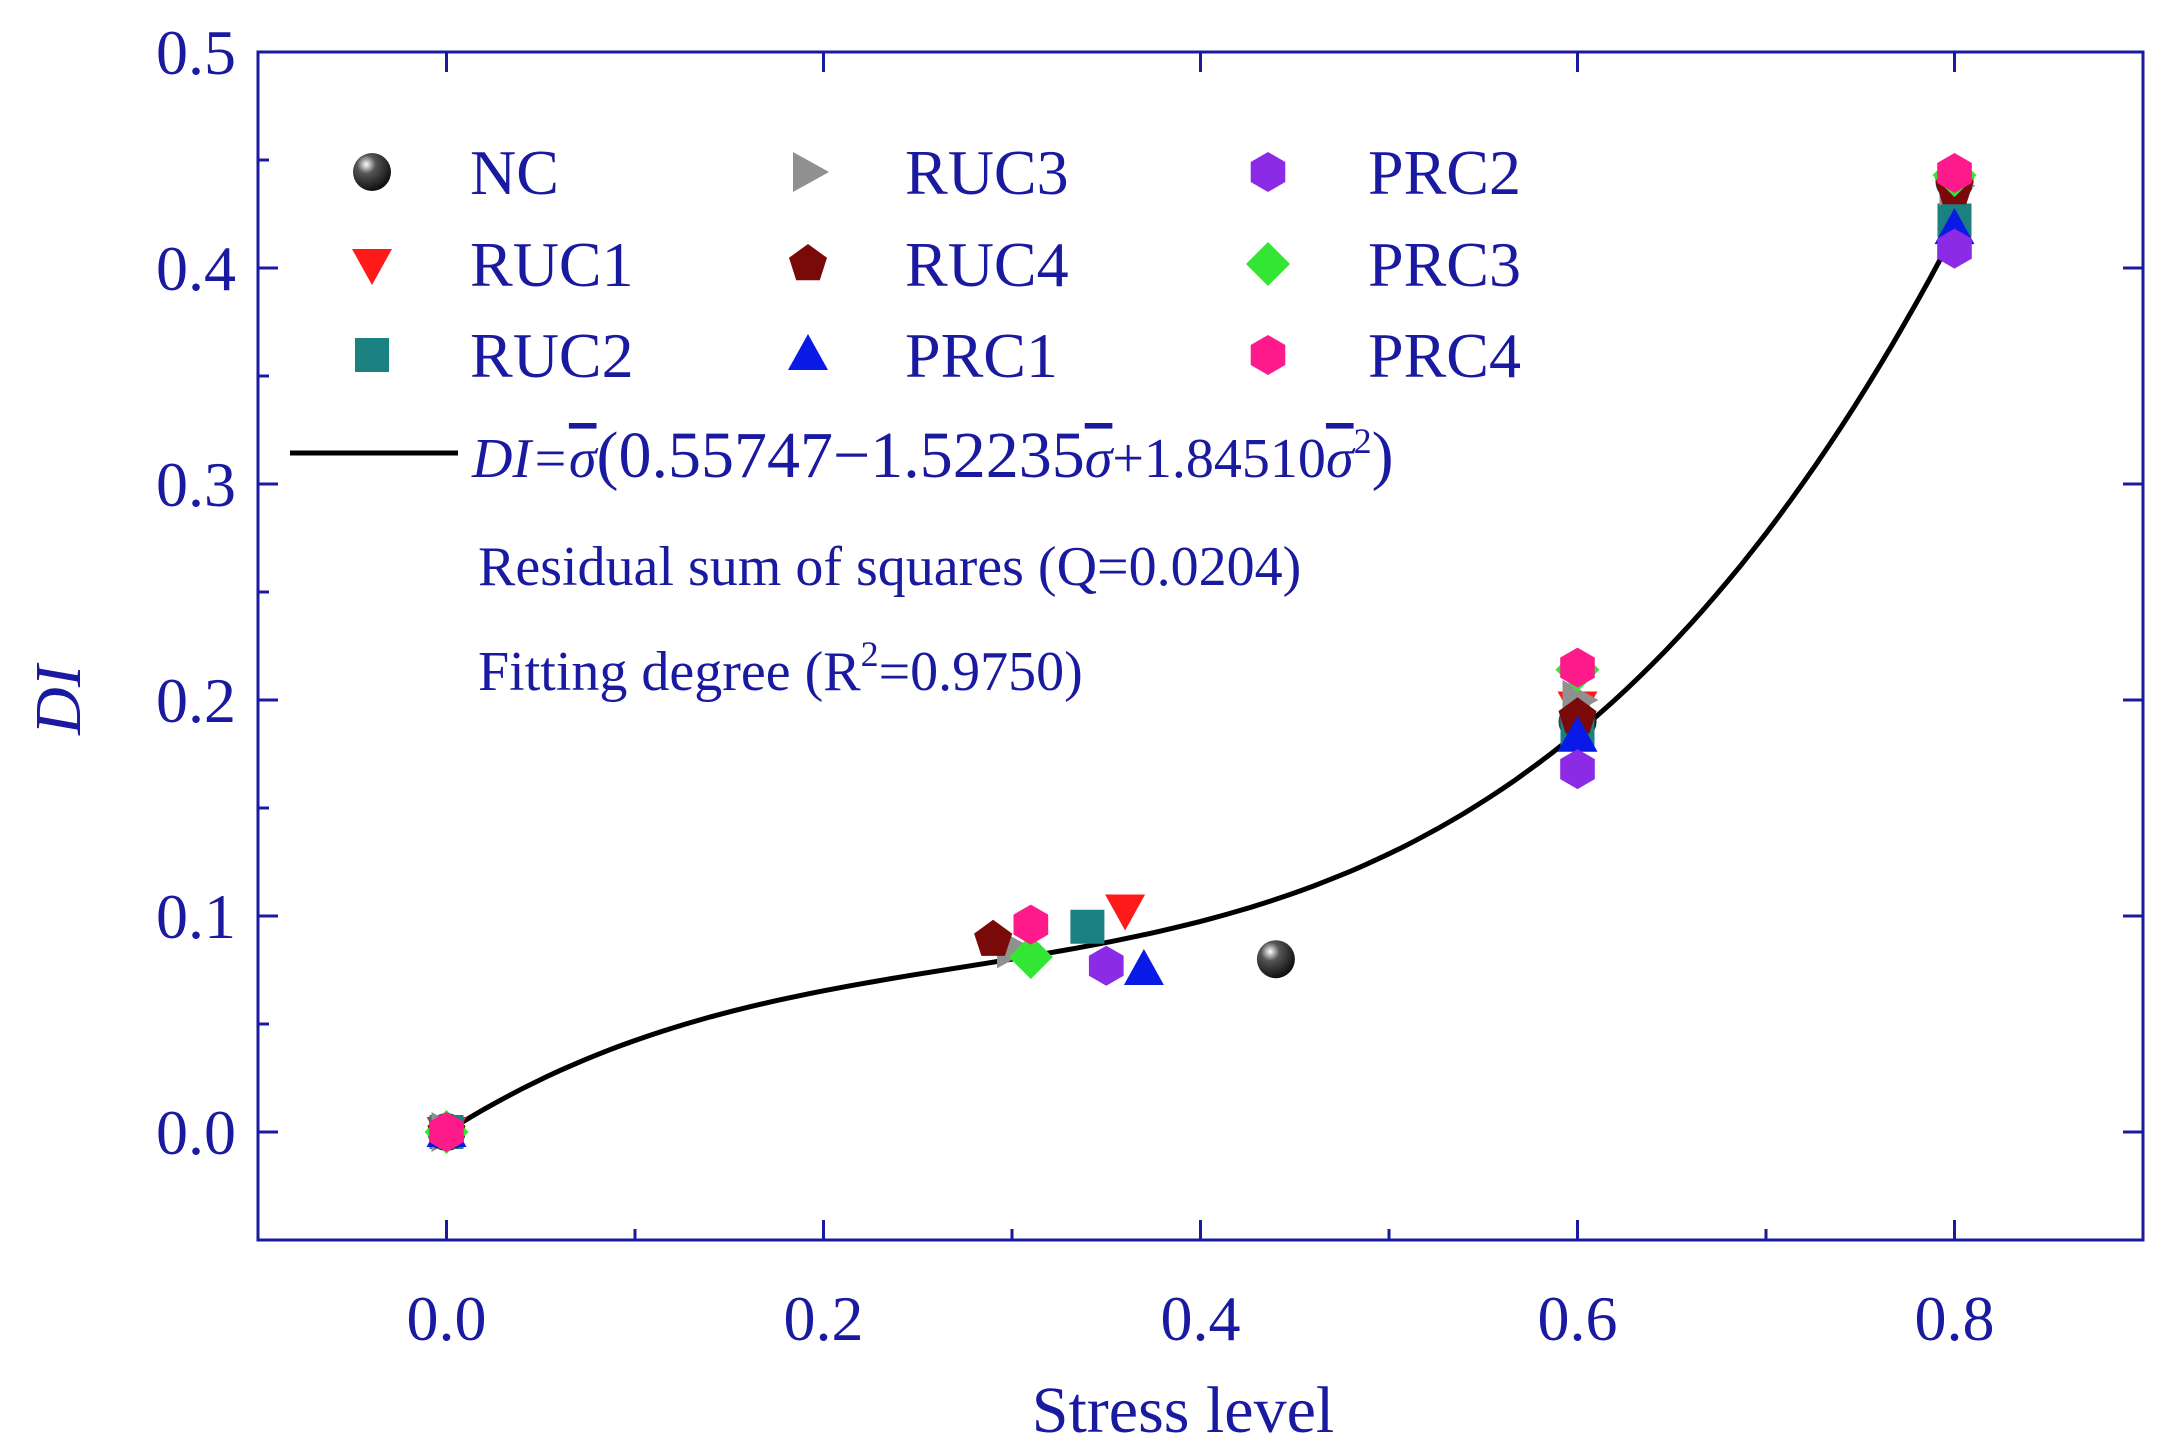 The width and height of the screenshot is (2161, 1455). Describe the element at coordinates (1444, 172) in the screenshot. I see `legend-label-prc2: PRC2` at that location.